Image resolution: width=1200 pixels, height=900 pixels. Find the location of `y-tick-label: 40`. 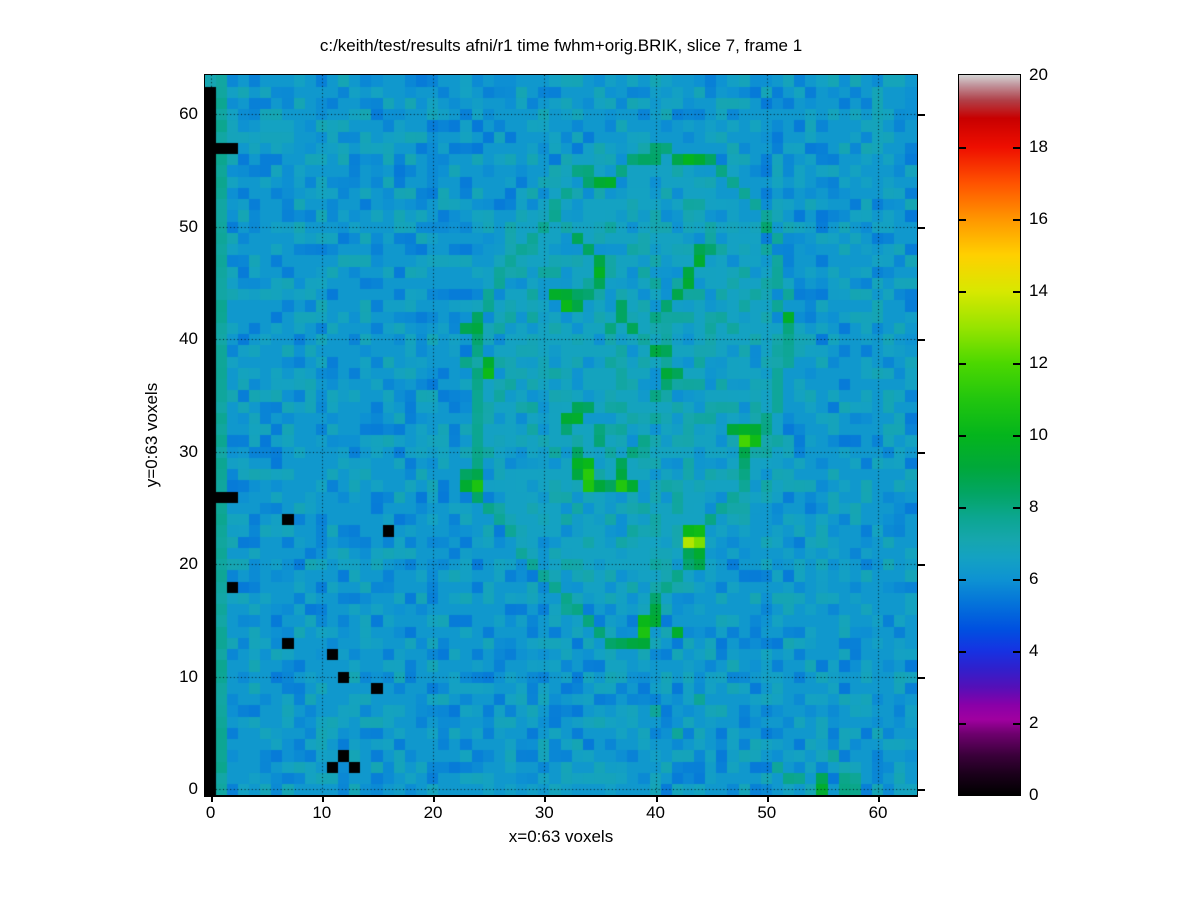

y-tick-label: 40 is located at coordinates (188, 339).